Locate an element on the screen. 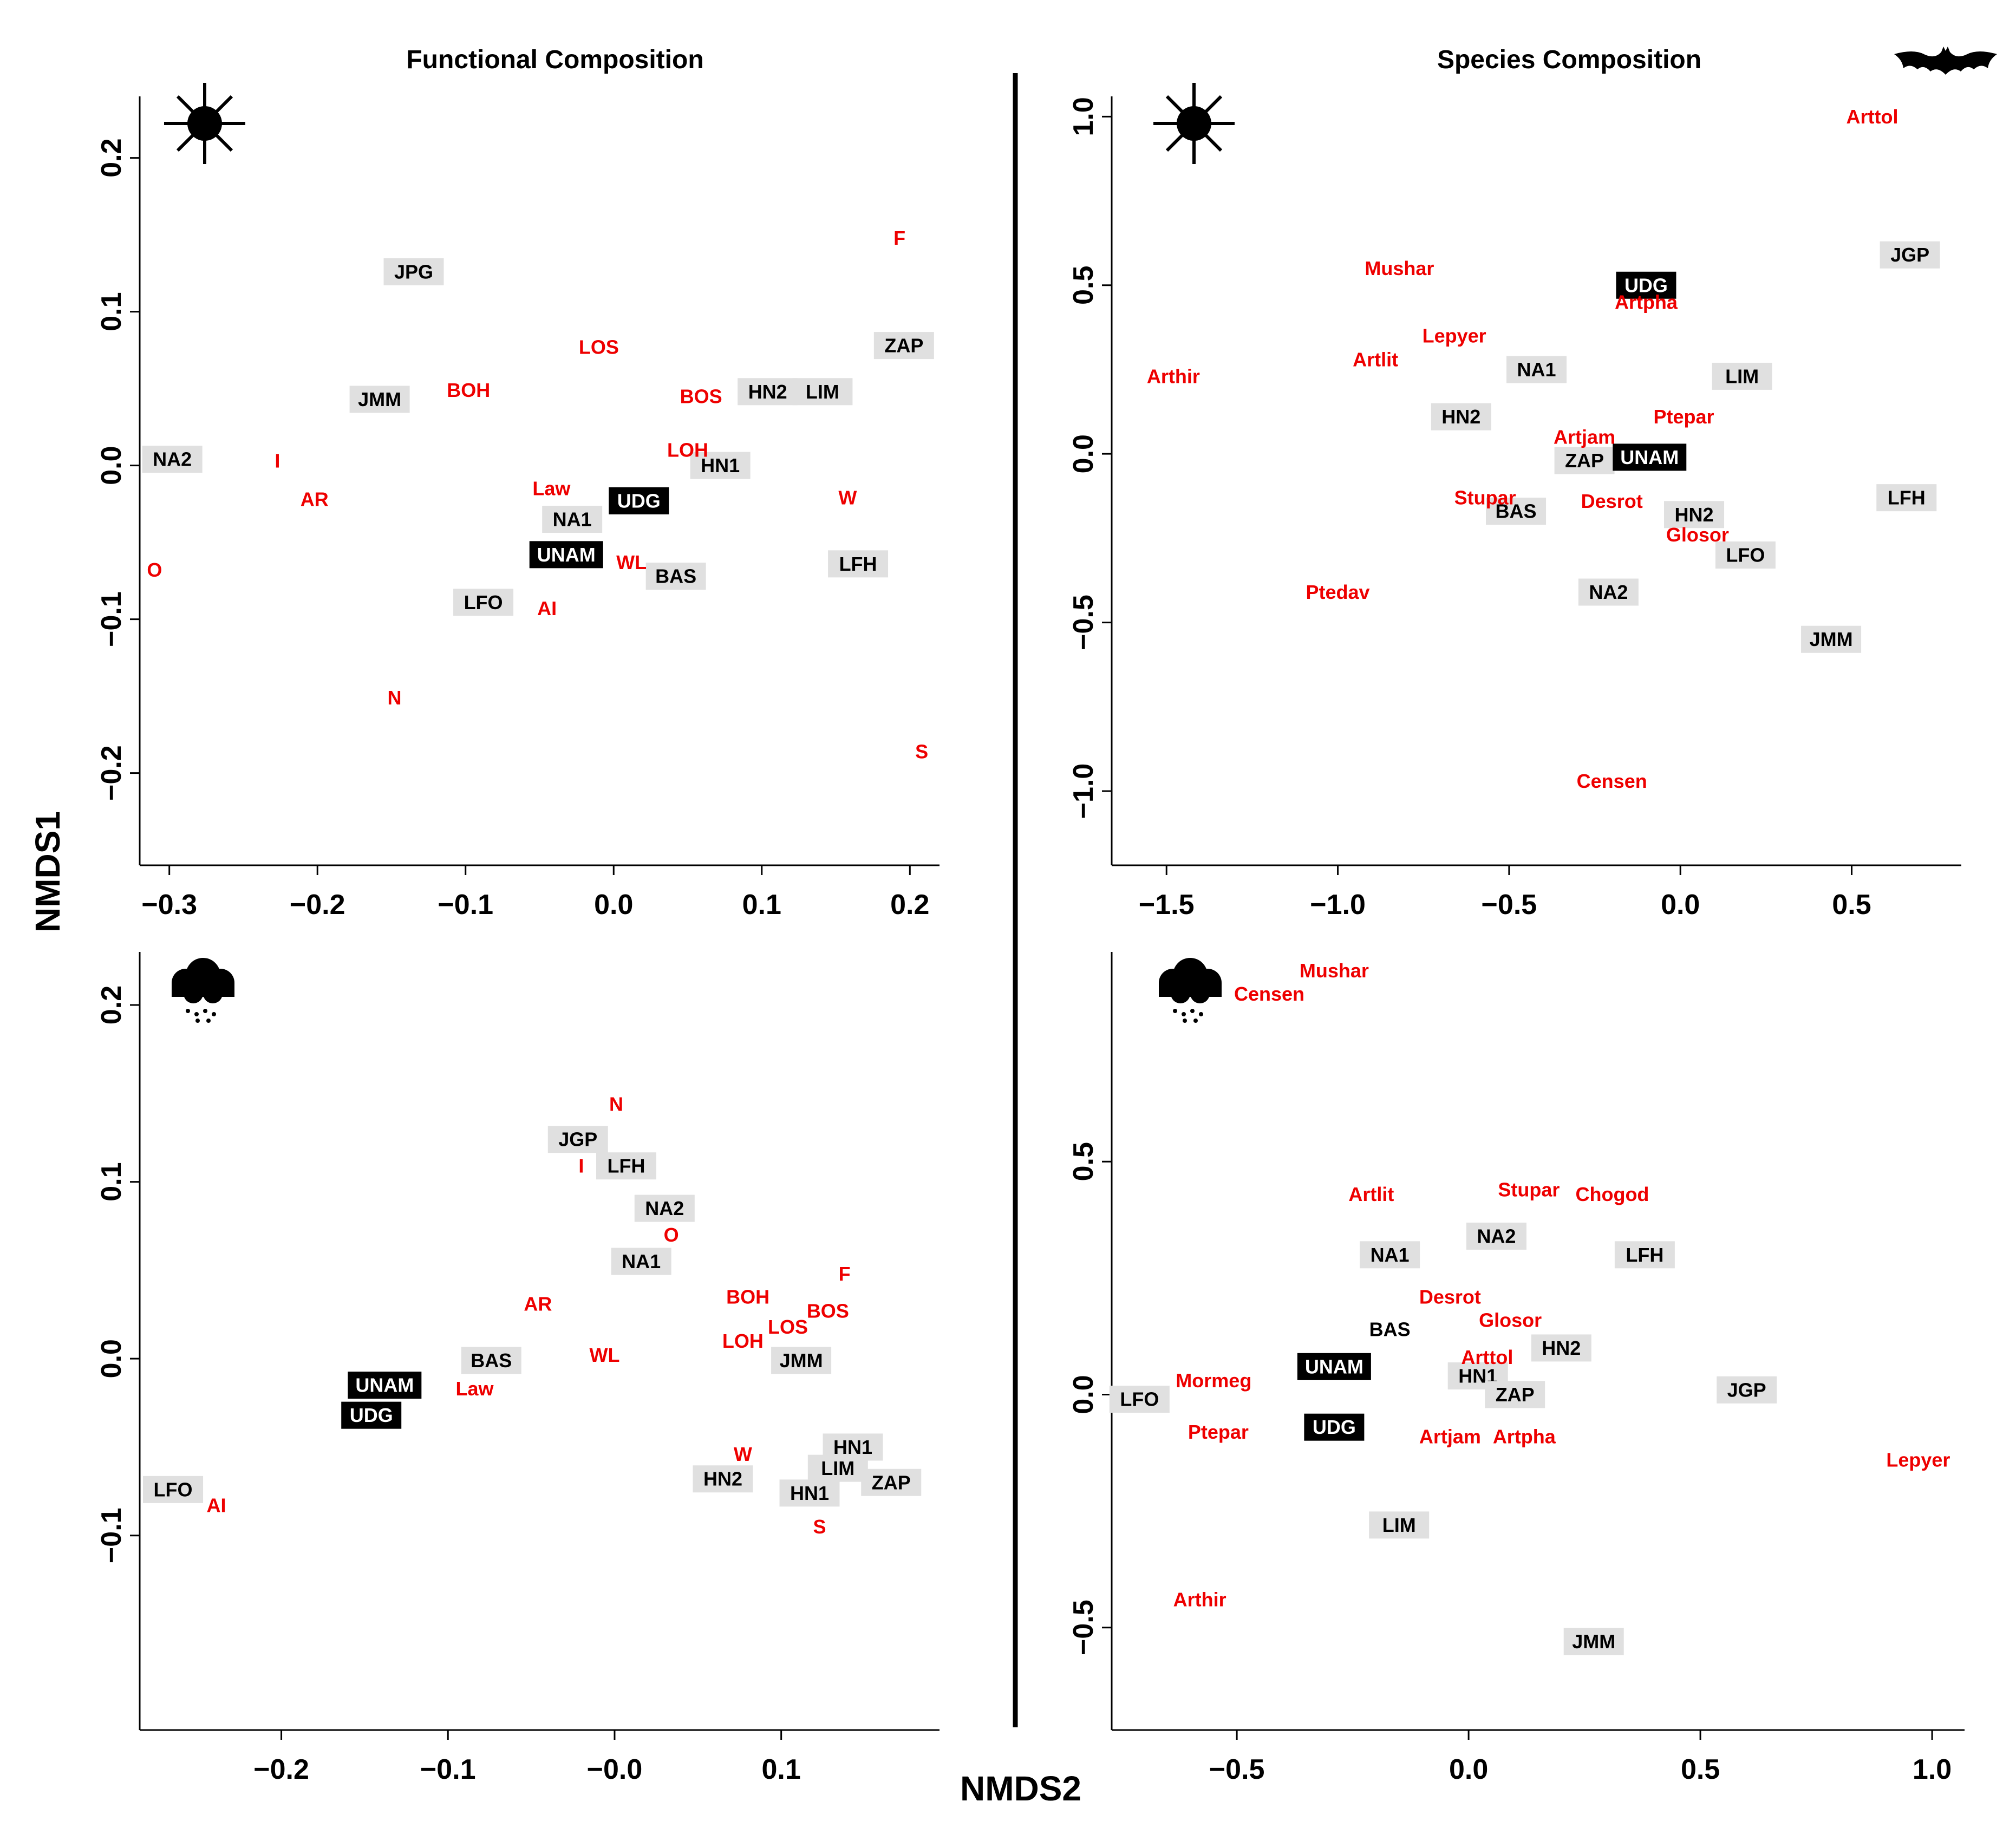  variable-label: Ptedav is located at coordinates (1338, 592).